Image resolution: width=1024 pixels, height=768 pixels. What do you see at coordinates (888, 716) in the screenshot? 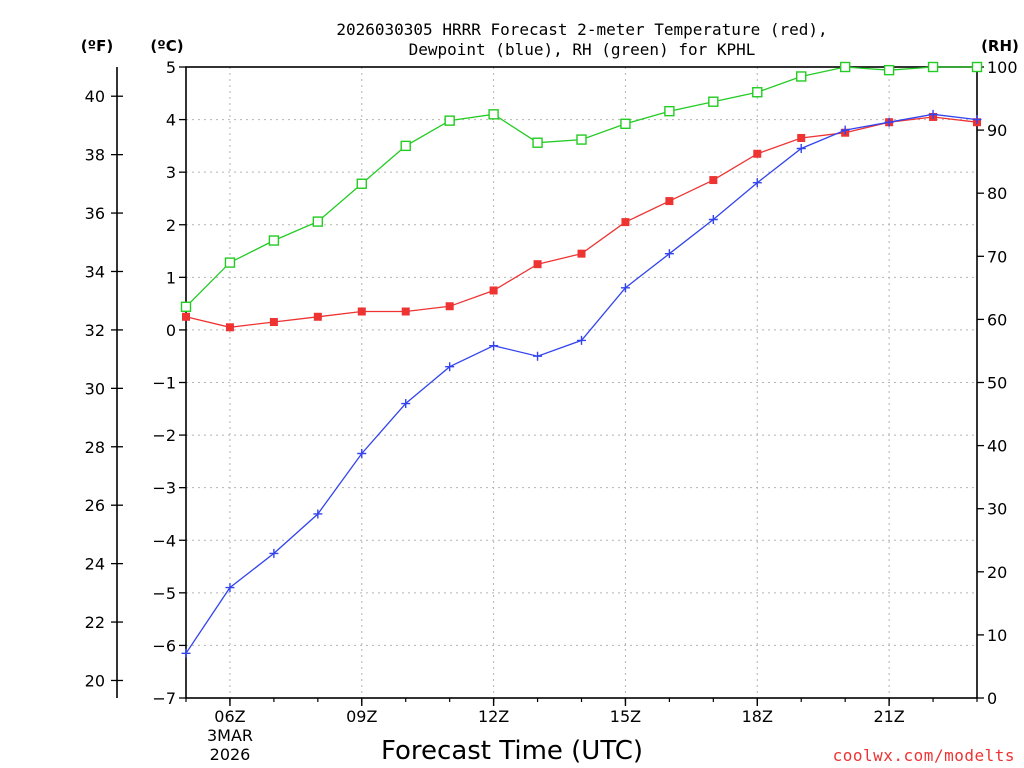
I see `x-tick-label: 21Z` at bounding box center [888, 716].